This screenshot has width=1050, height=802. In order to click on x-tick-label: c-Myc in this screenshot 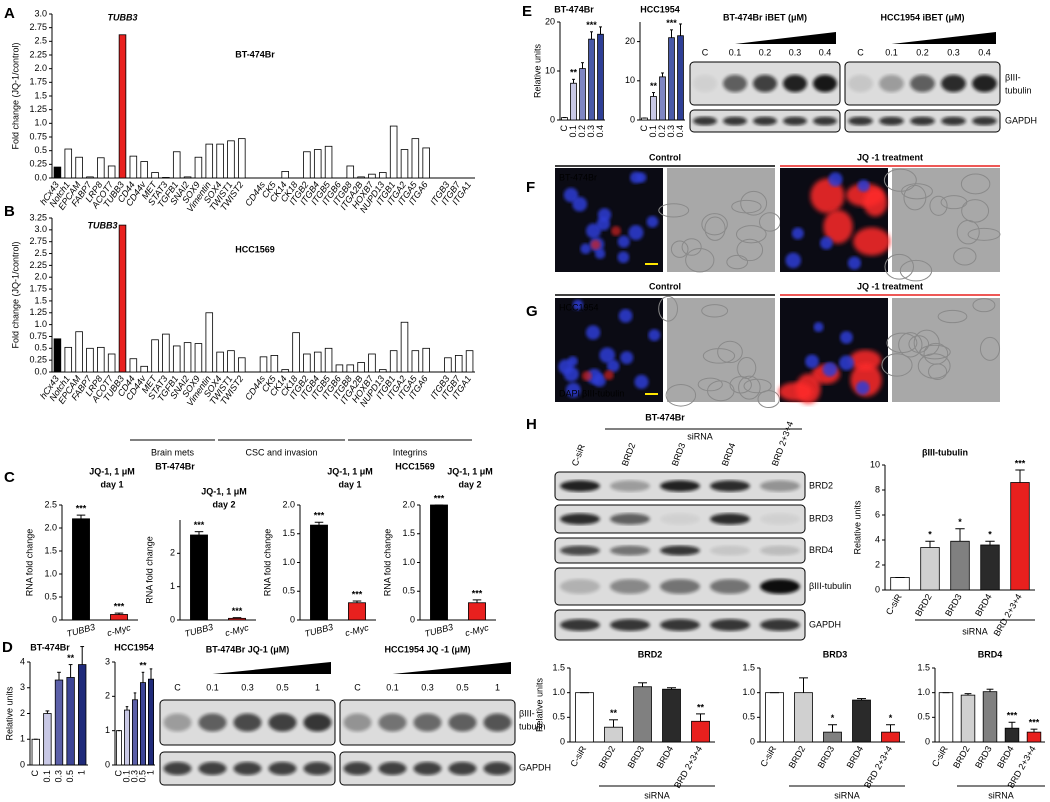, I will do `click(237, 630)`.